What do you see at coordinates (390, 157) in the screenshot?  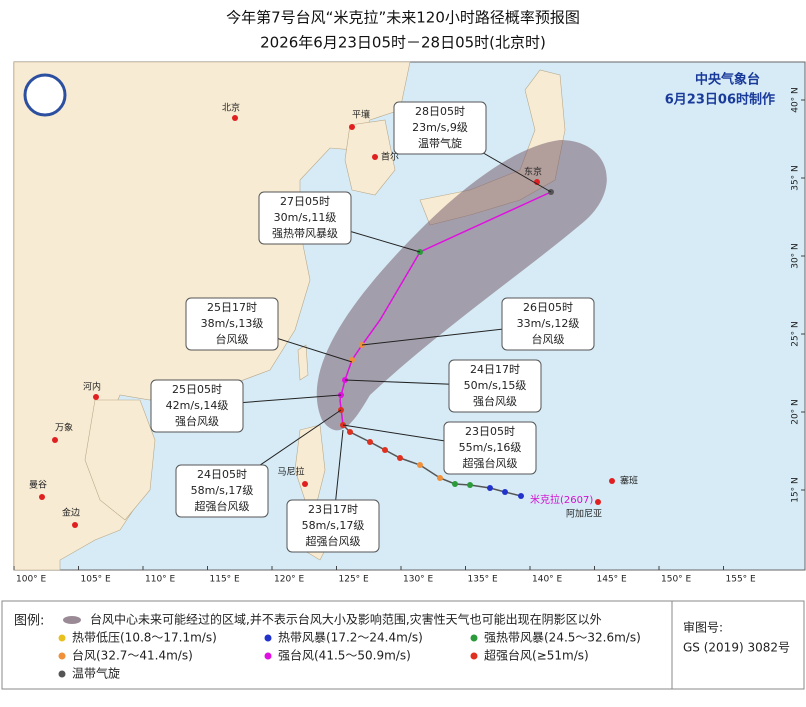 I see `city-label: 首尔` at bounding box center [390, 157].